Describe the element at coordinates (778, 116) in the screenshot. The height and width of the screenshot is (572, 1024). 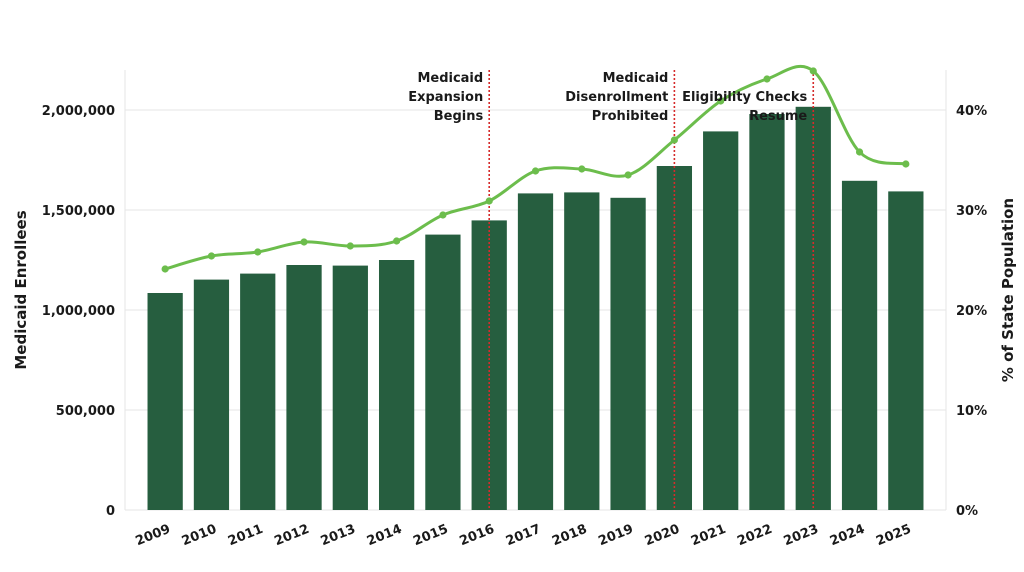
I see `annotation-label-line: Resume` at that location.